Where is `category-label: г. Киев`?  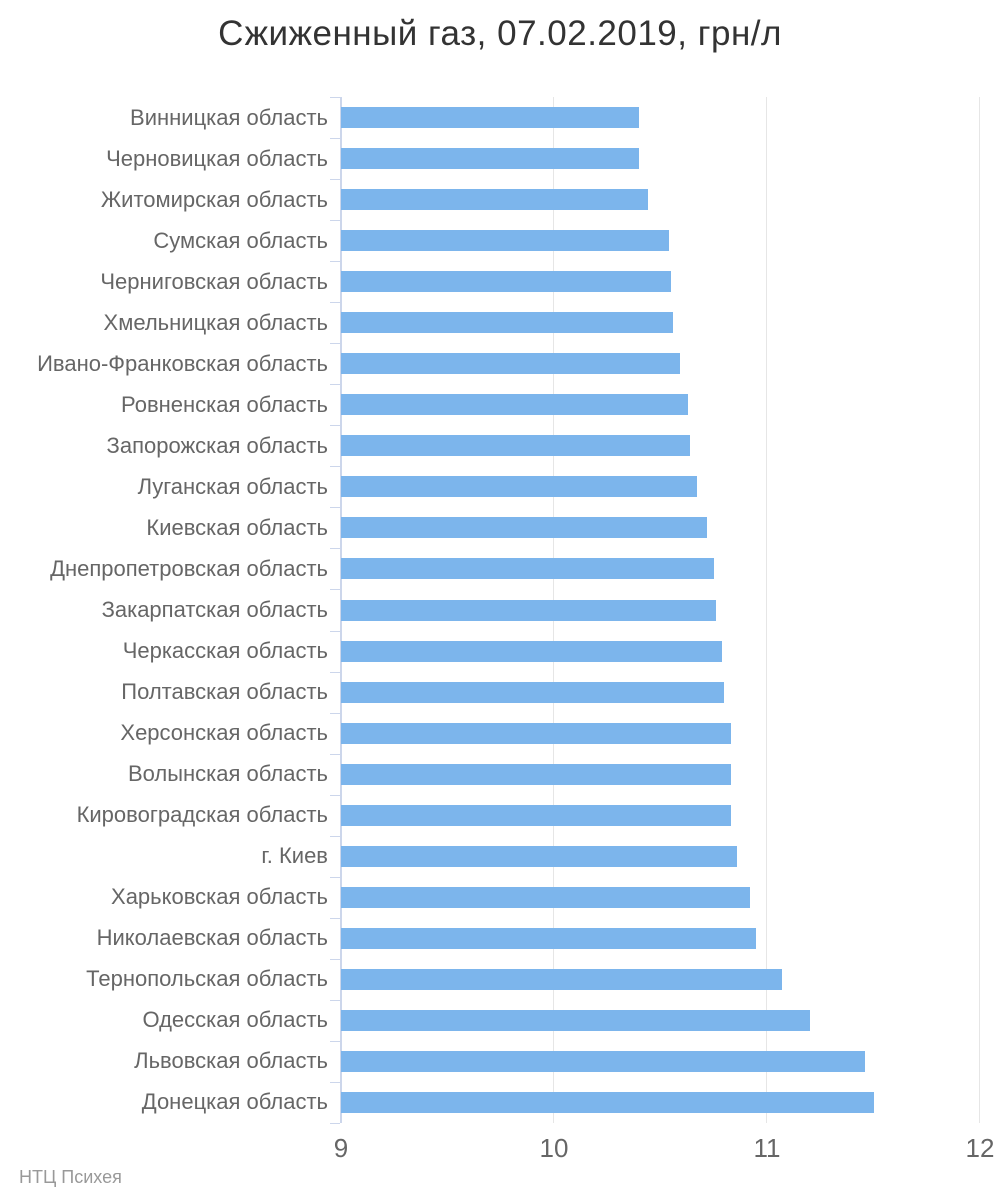
category-label: г. Киев is located at coordinates (294, 856).